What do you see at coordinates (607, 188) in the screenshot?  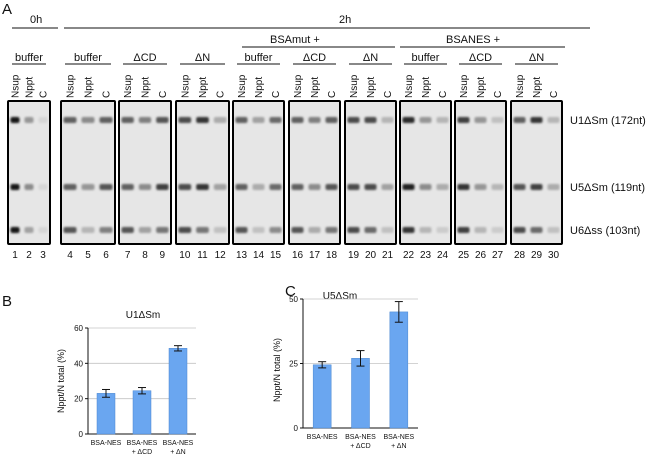 I see `band-label-u5: U5ΔSm (119nt)` at bounding box center [607, 188].